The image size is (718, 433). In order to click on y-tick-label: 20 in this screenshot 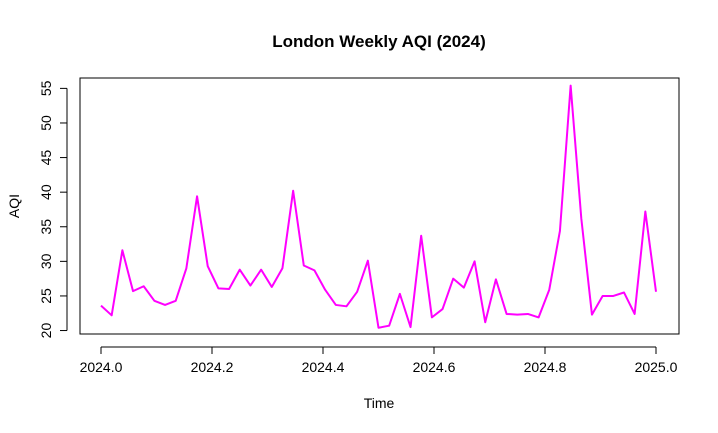, I will do `click(46, 331)`.